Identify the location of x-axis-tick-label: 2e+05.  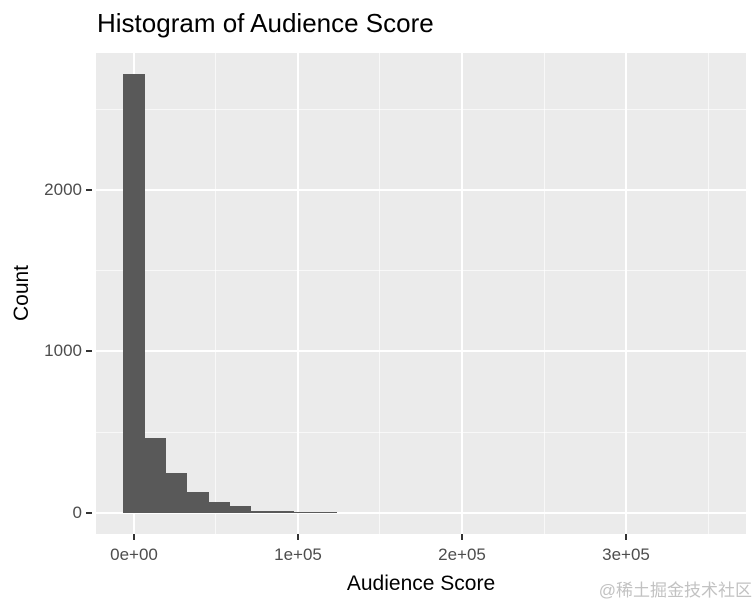
(462, 554).